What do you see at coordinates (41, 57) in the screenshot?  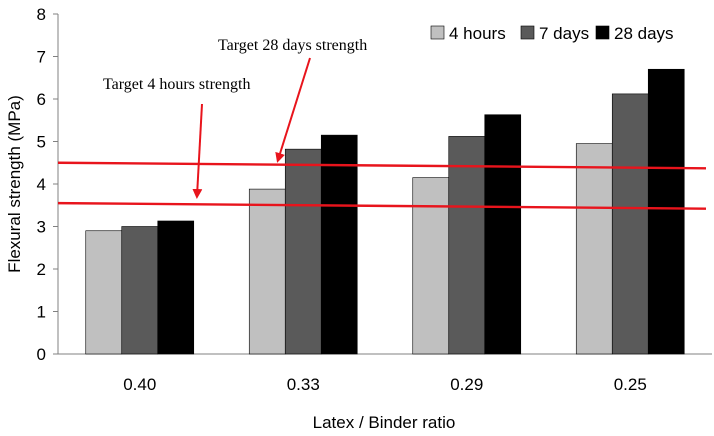 I see `y-tick-label: 7` at bounding box center [41, 57].